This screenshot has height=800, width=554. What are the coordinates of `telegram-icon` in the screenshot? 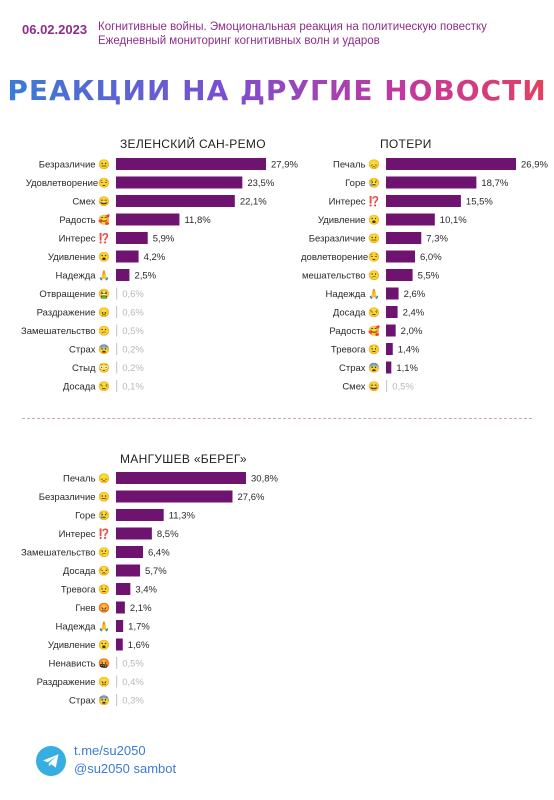 It's located at (51, 761).